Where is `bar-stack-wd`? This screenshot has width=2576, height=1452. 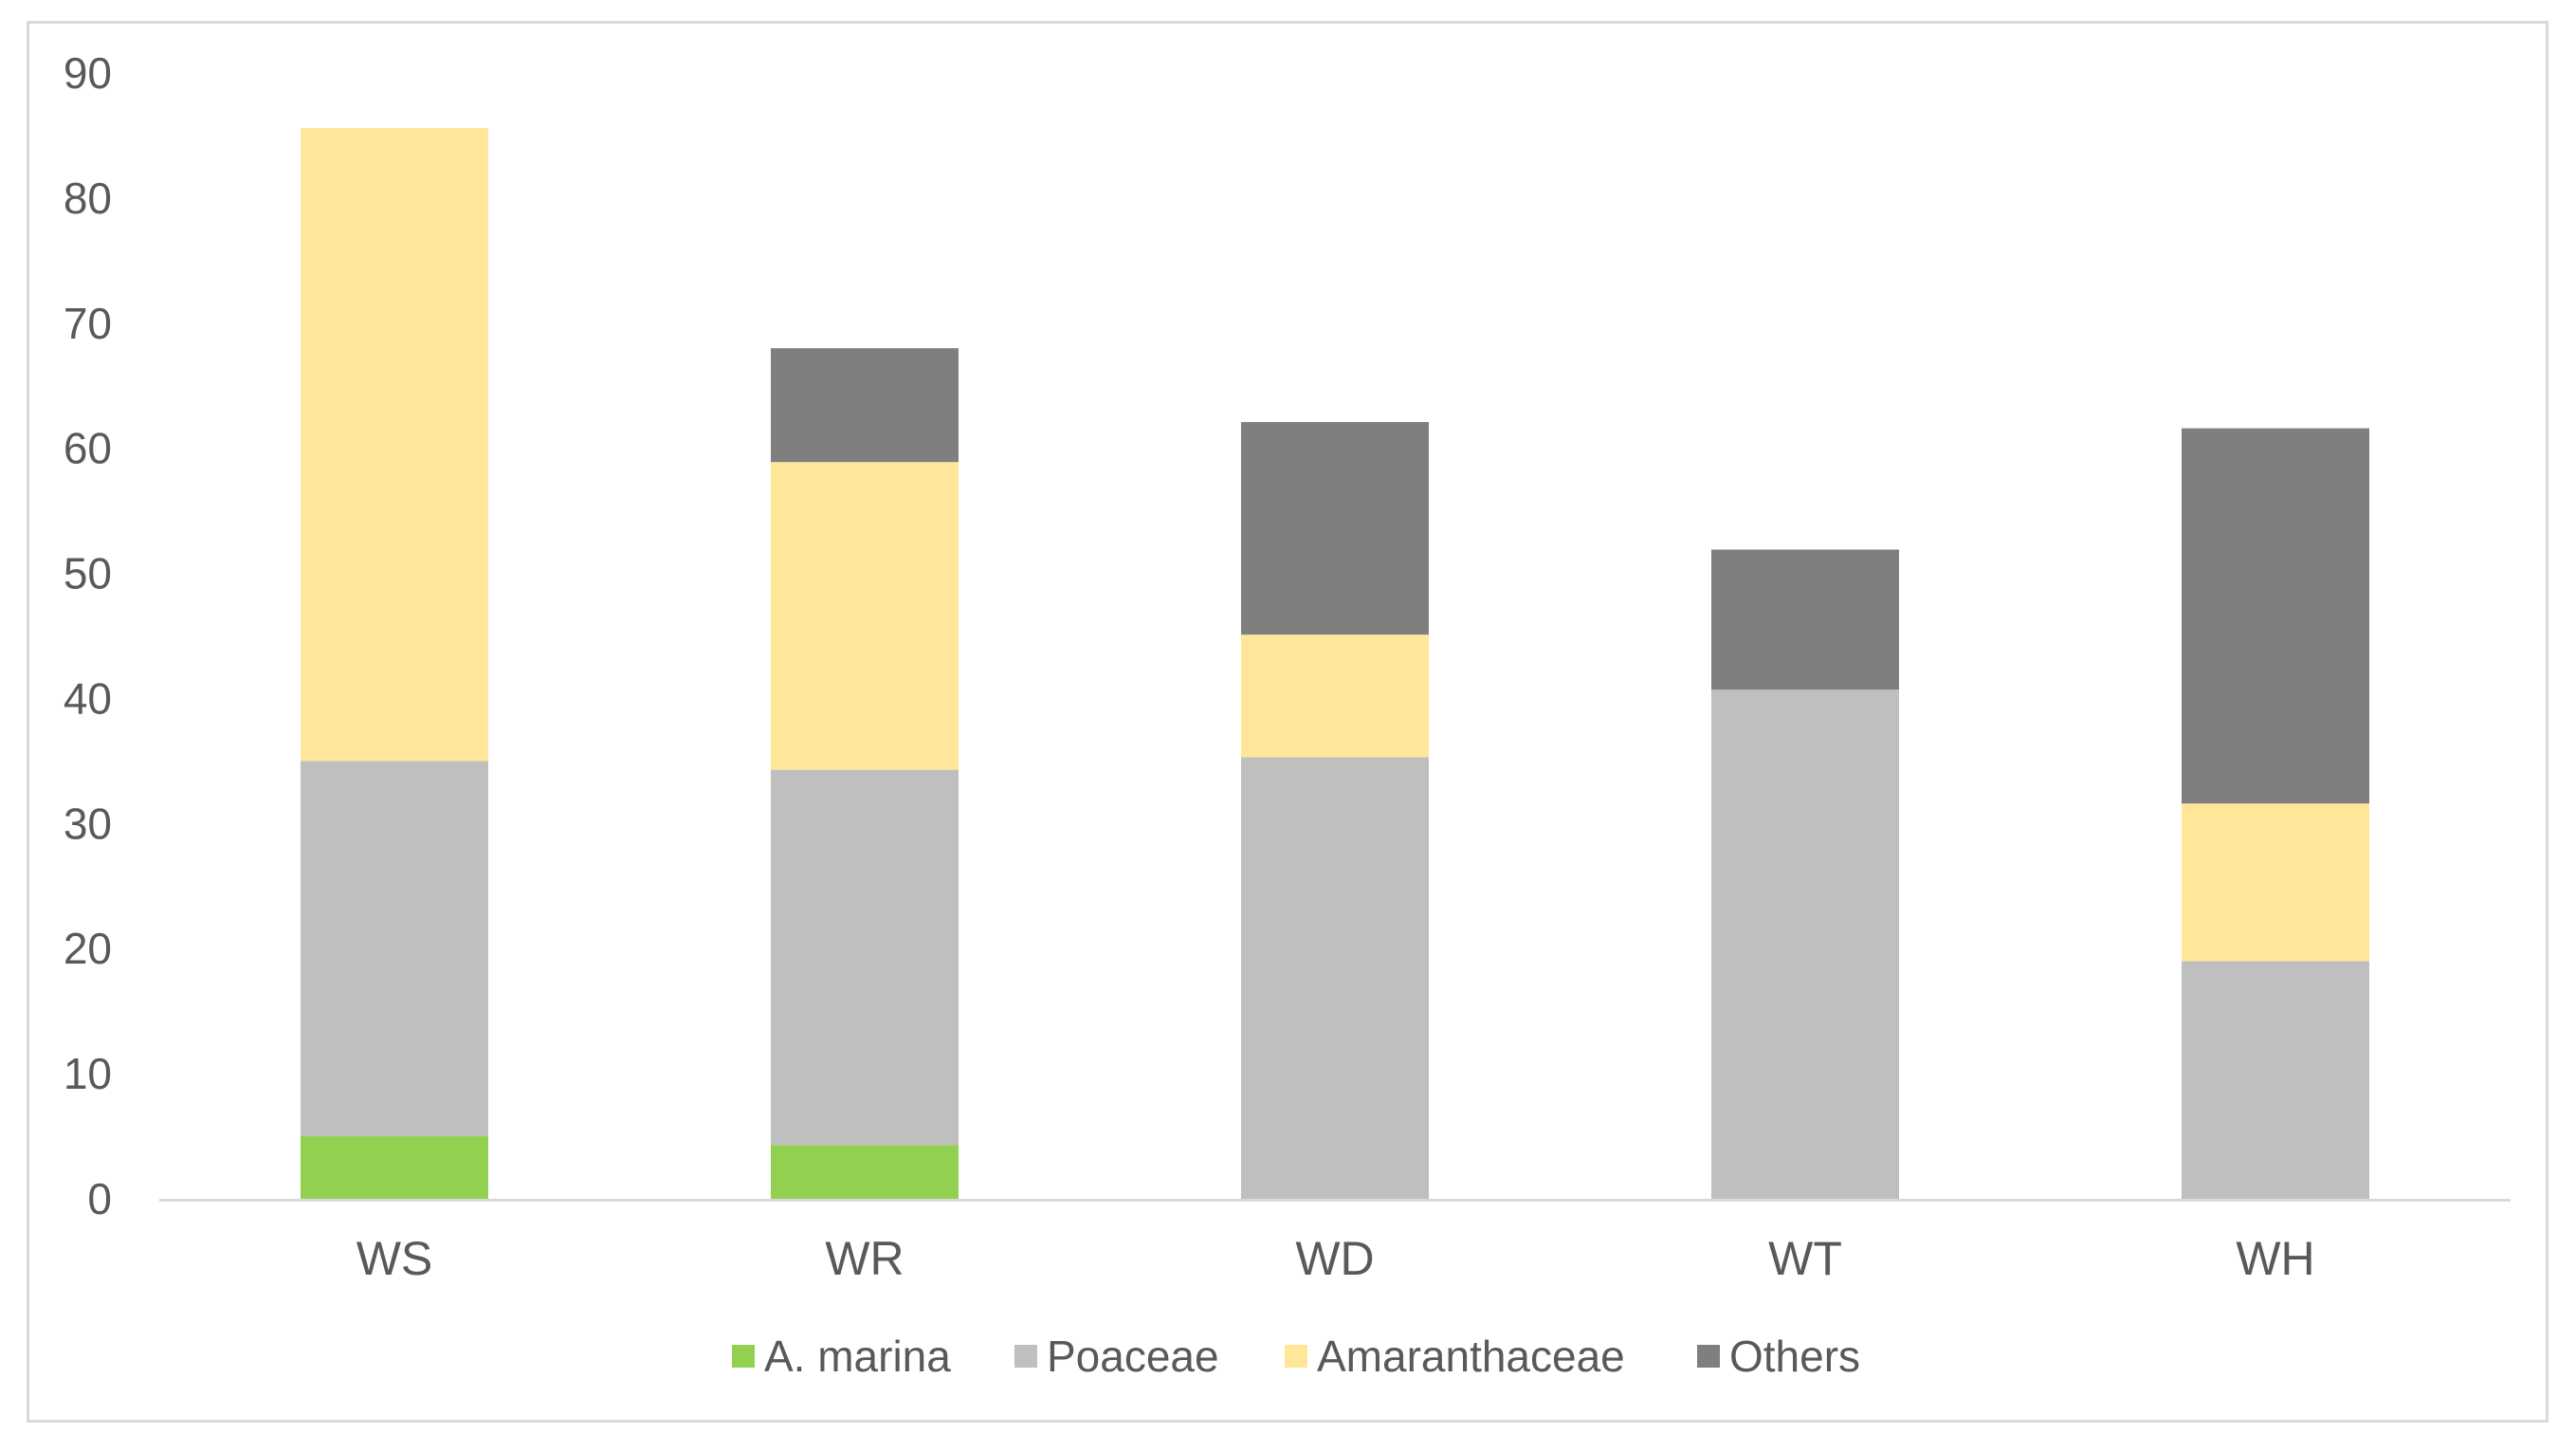
bar-stack-wd is located at coordinates (1335, 810).